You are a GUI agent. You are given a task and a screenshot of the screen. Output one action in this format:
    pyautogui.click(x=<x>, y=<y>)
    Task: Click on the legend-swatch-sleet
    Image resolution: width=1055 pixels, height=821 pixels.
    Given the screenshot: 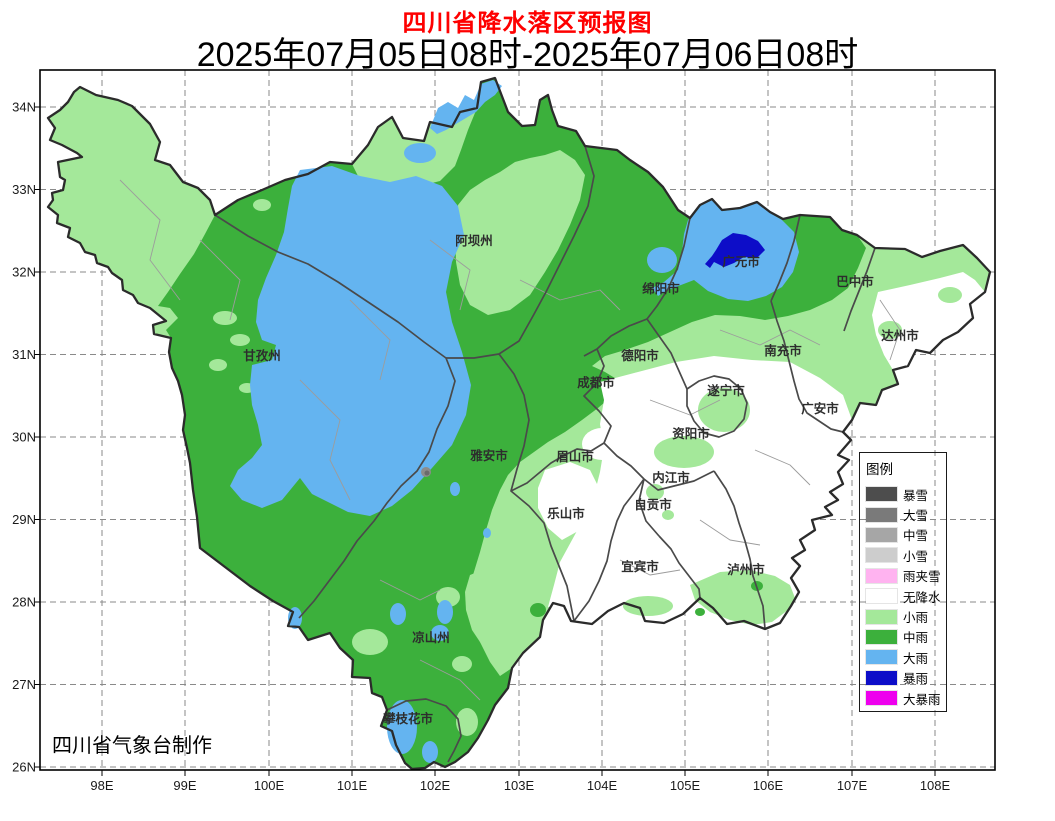 What is the action you would take?
    pyautogui.click(x=881, y=575)
    